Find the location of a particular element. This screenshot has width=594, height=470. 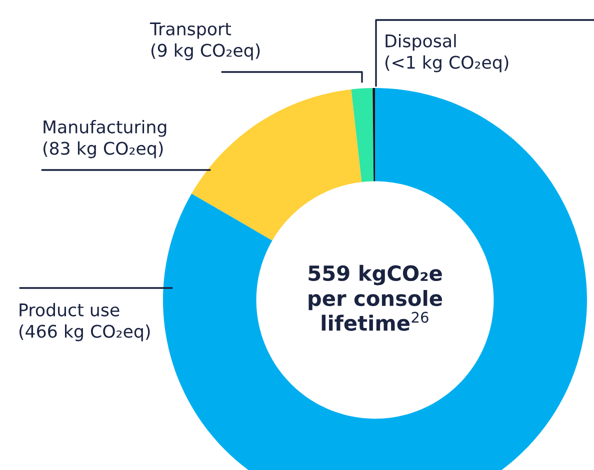

data-label: (466 kg CO₂eq) is located at coordinates (84, 333).